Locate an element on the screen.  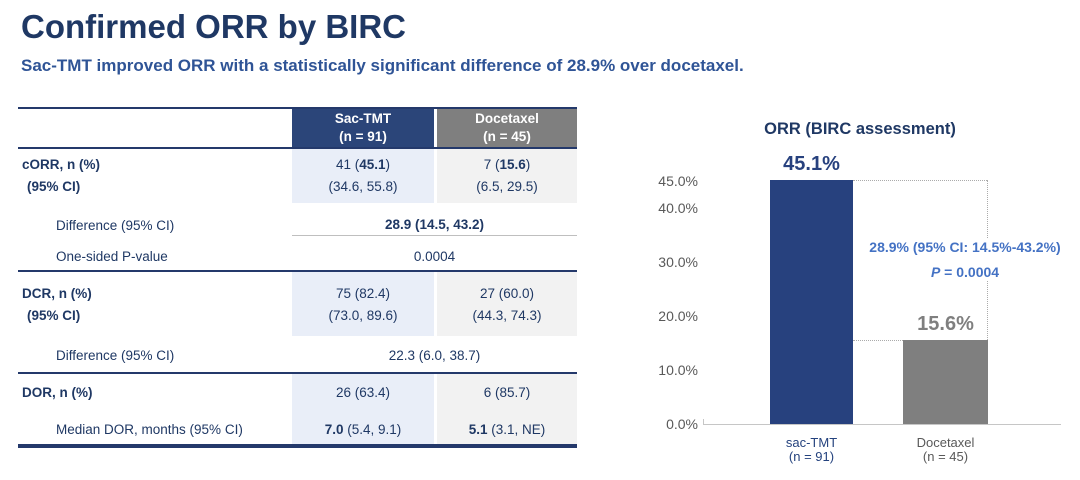
corr-doc-cell: 7 (15.6) (6.5, 29.5) is located at coordinates (505, 176).